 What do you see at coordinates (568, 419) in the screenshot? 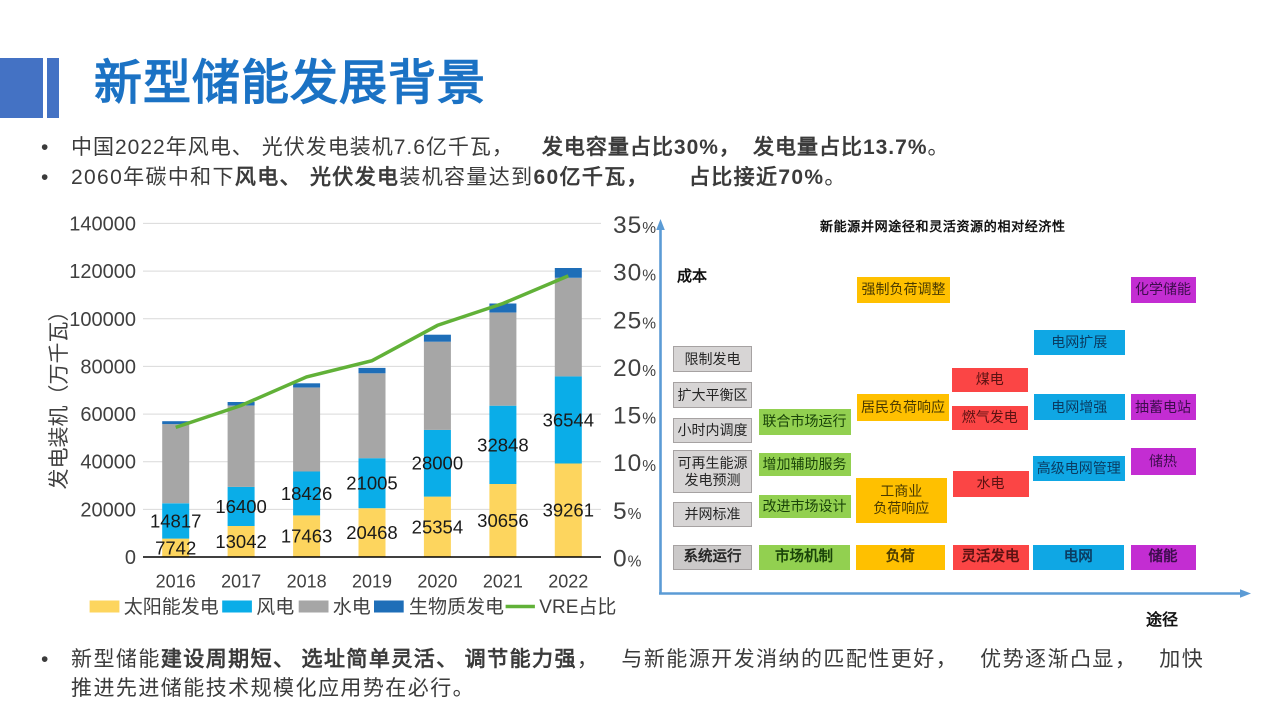
I see `svg-text: 36544` at bounding box center [568, 419].